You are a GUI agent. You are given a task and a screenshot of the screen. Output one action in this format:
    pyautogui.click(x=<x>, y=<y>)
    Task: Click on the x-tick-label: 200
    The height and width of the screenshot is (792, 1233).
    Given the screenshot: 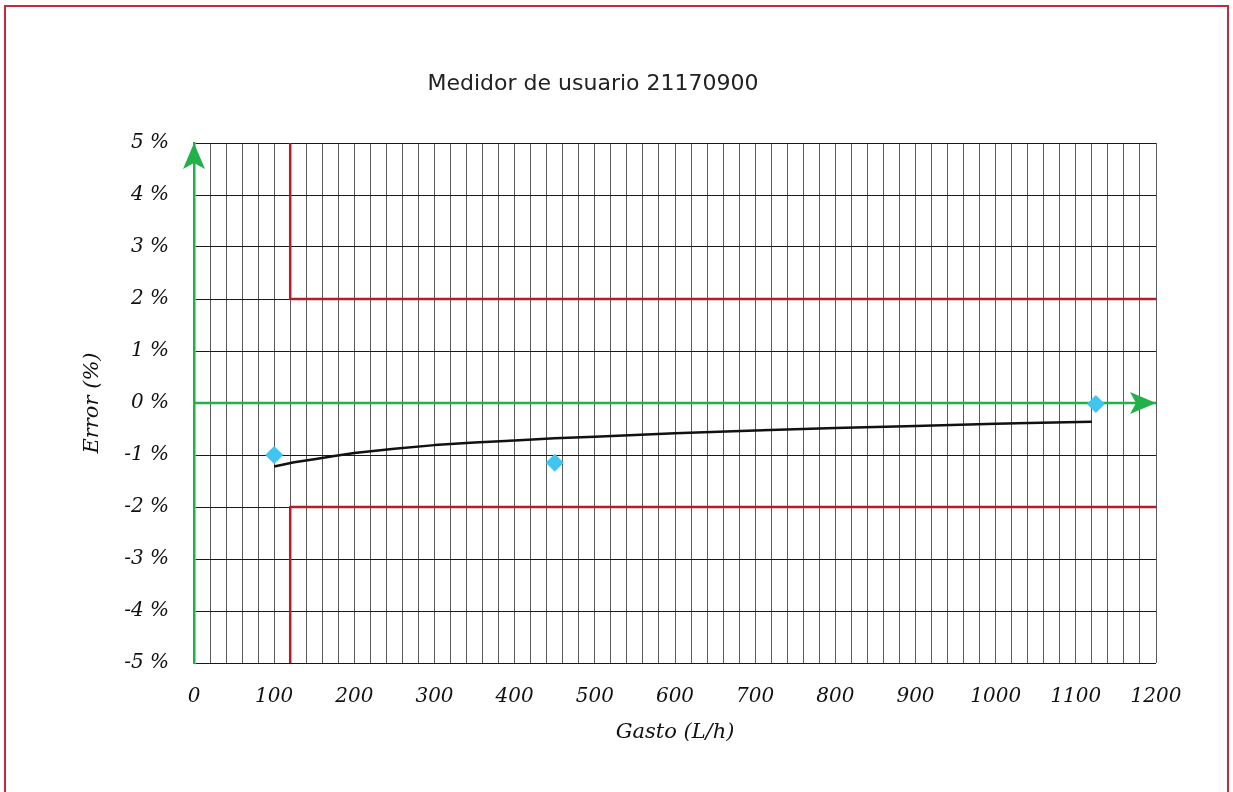 What is the action you would take?
    pyautogui.click(x=354, y=695)
    